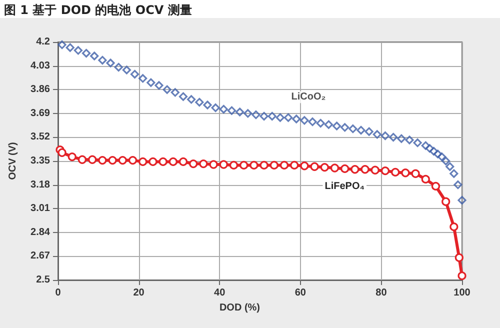 The image size is (500, 328). Describe the element at coordinates (300, 293) in the screenshot. I see `x-tick-label: 60` at that location.